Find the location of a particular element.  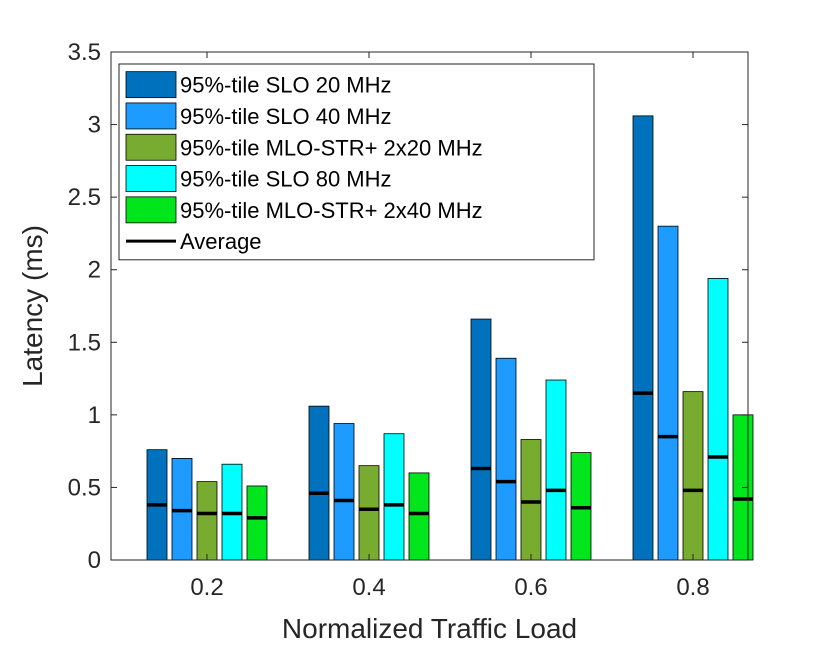

bar-0.6-series-3 is located at coordinates (556, 470).